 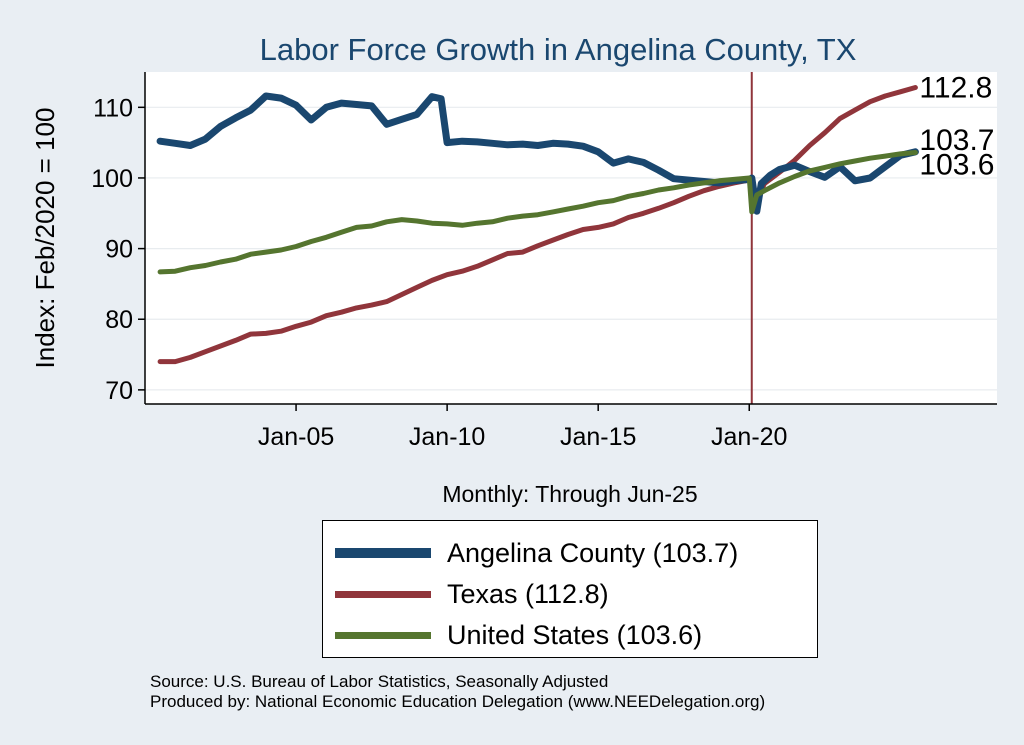 I want to click on legend-label-angelina: Angelina County (103.7), so click(x=593, y=552).